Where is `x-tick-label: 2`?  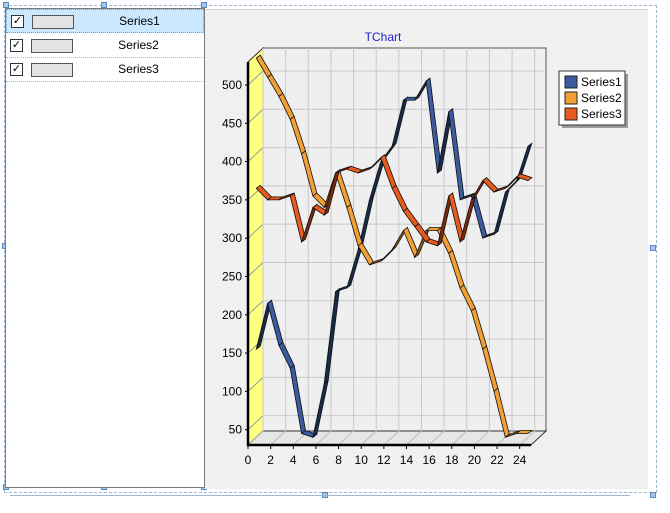
x-tick-label: 2 is located at coordinates (270, 460).